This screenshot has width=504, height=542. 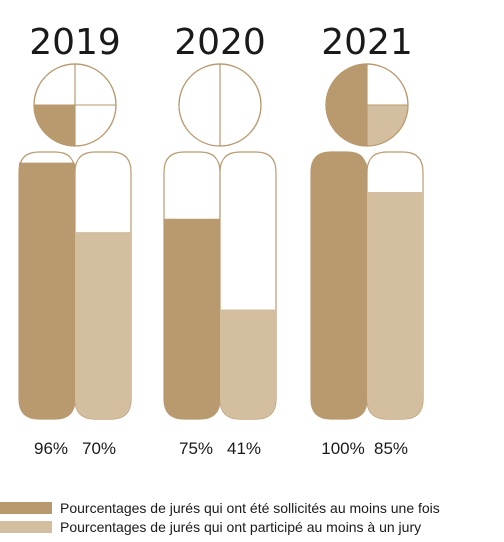 I want to click on head-sector-participated-2021, so click(x=387, y=125).